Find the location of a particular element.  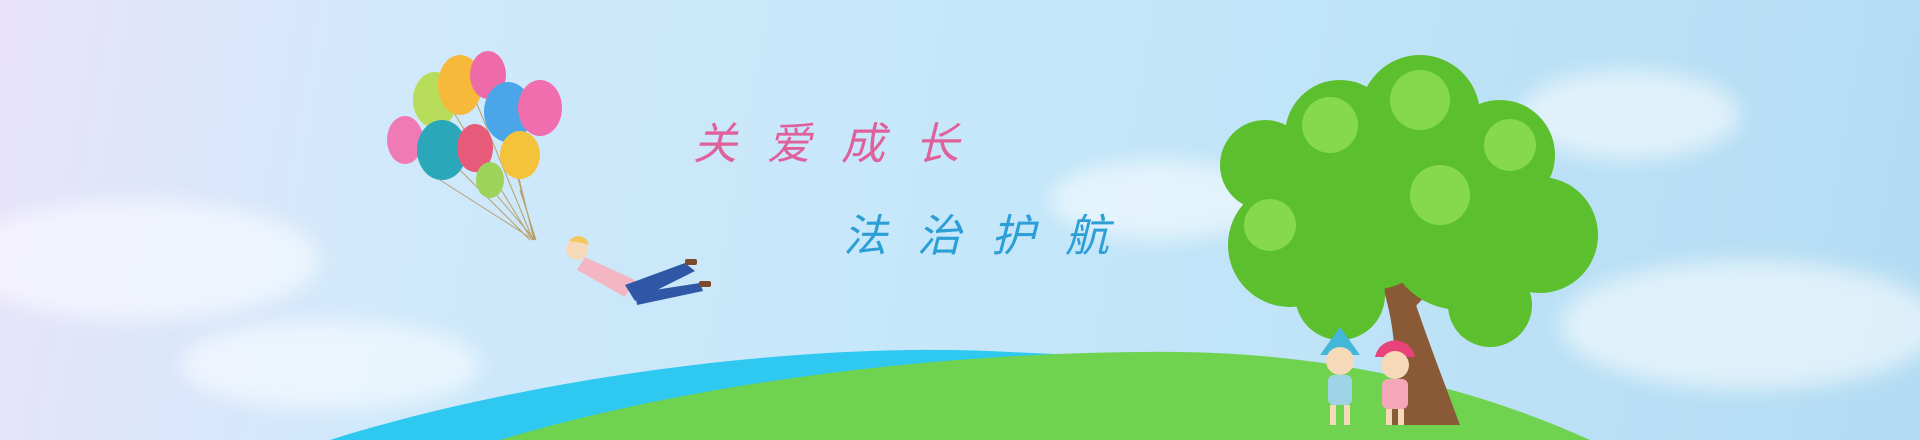

slogan-line-1: 关爱成长 is located at coordinates (841, 144).